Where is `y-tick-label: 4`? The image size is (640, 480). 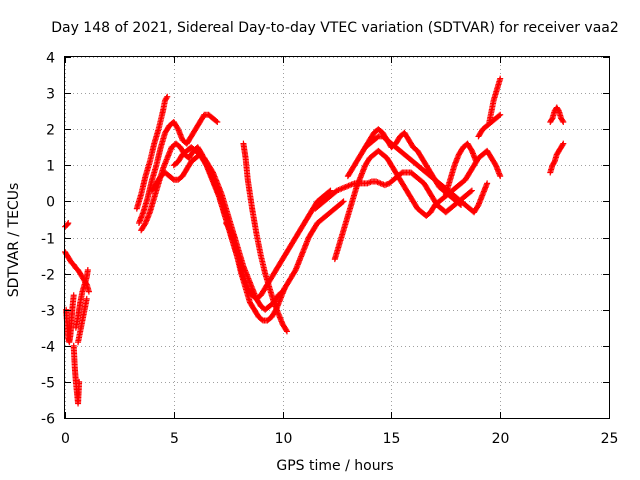
y-tick-label: 4 is located at coordinates (50, 59).